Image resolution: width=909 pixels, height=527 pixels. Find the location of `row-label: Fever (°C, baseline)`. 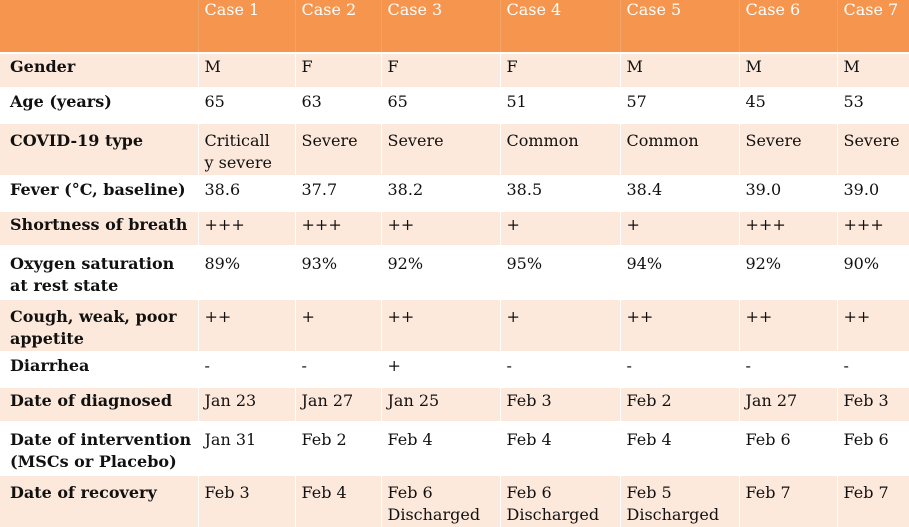

row-label: Fever (°C, baseline) is located at coordinates (99, 193).